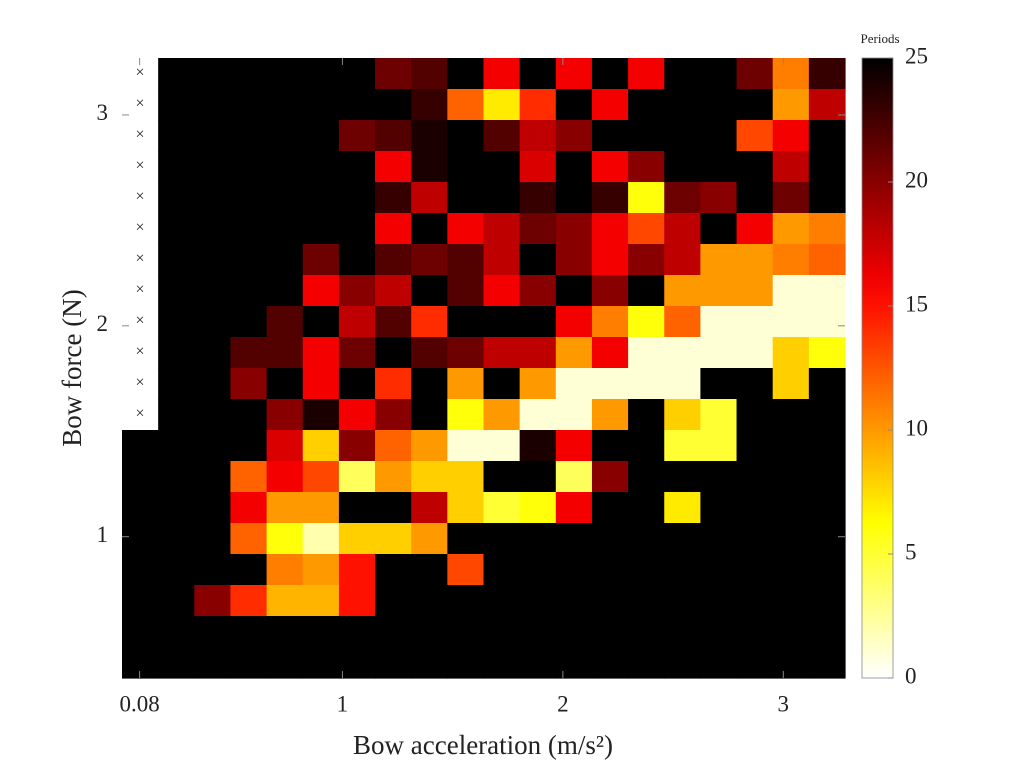  Describe the element at coordinates (877, 368) in the screenshot. I see `colorbar` at that location.